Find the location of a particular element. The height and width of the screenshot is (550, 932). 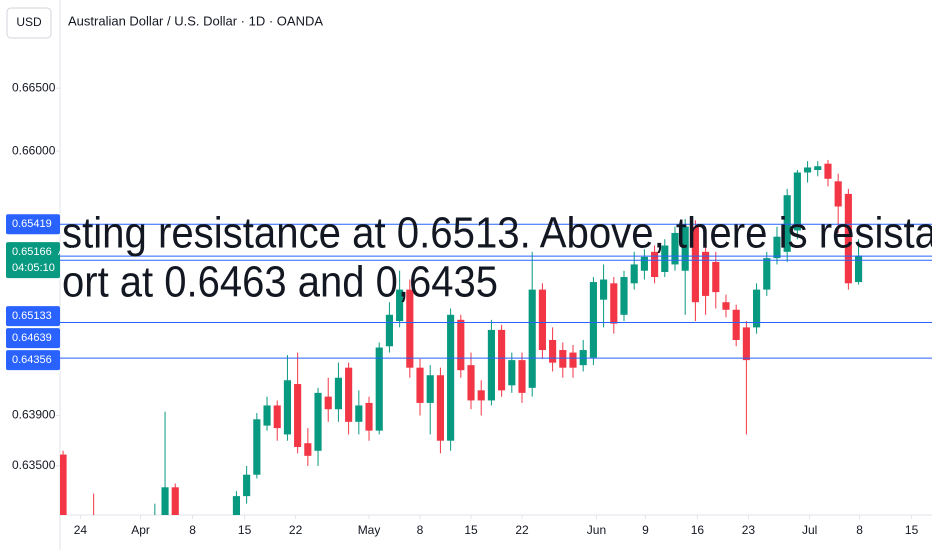

price-tag-label: 0.64639 is located at coordinates (32, 338).